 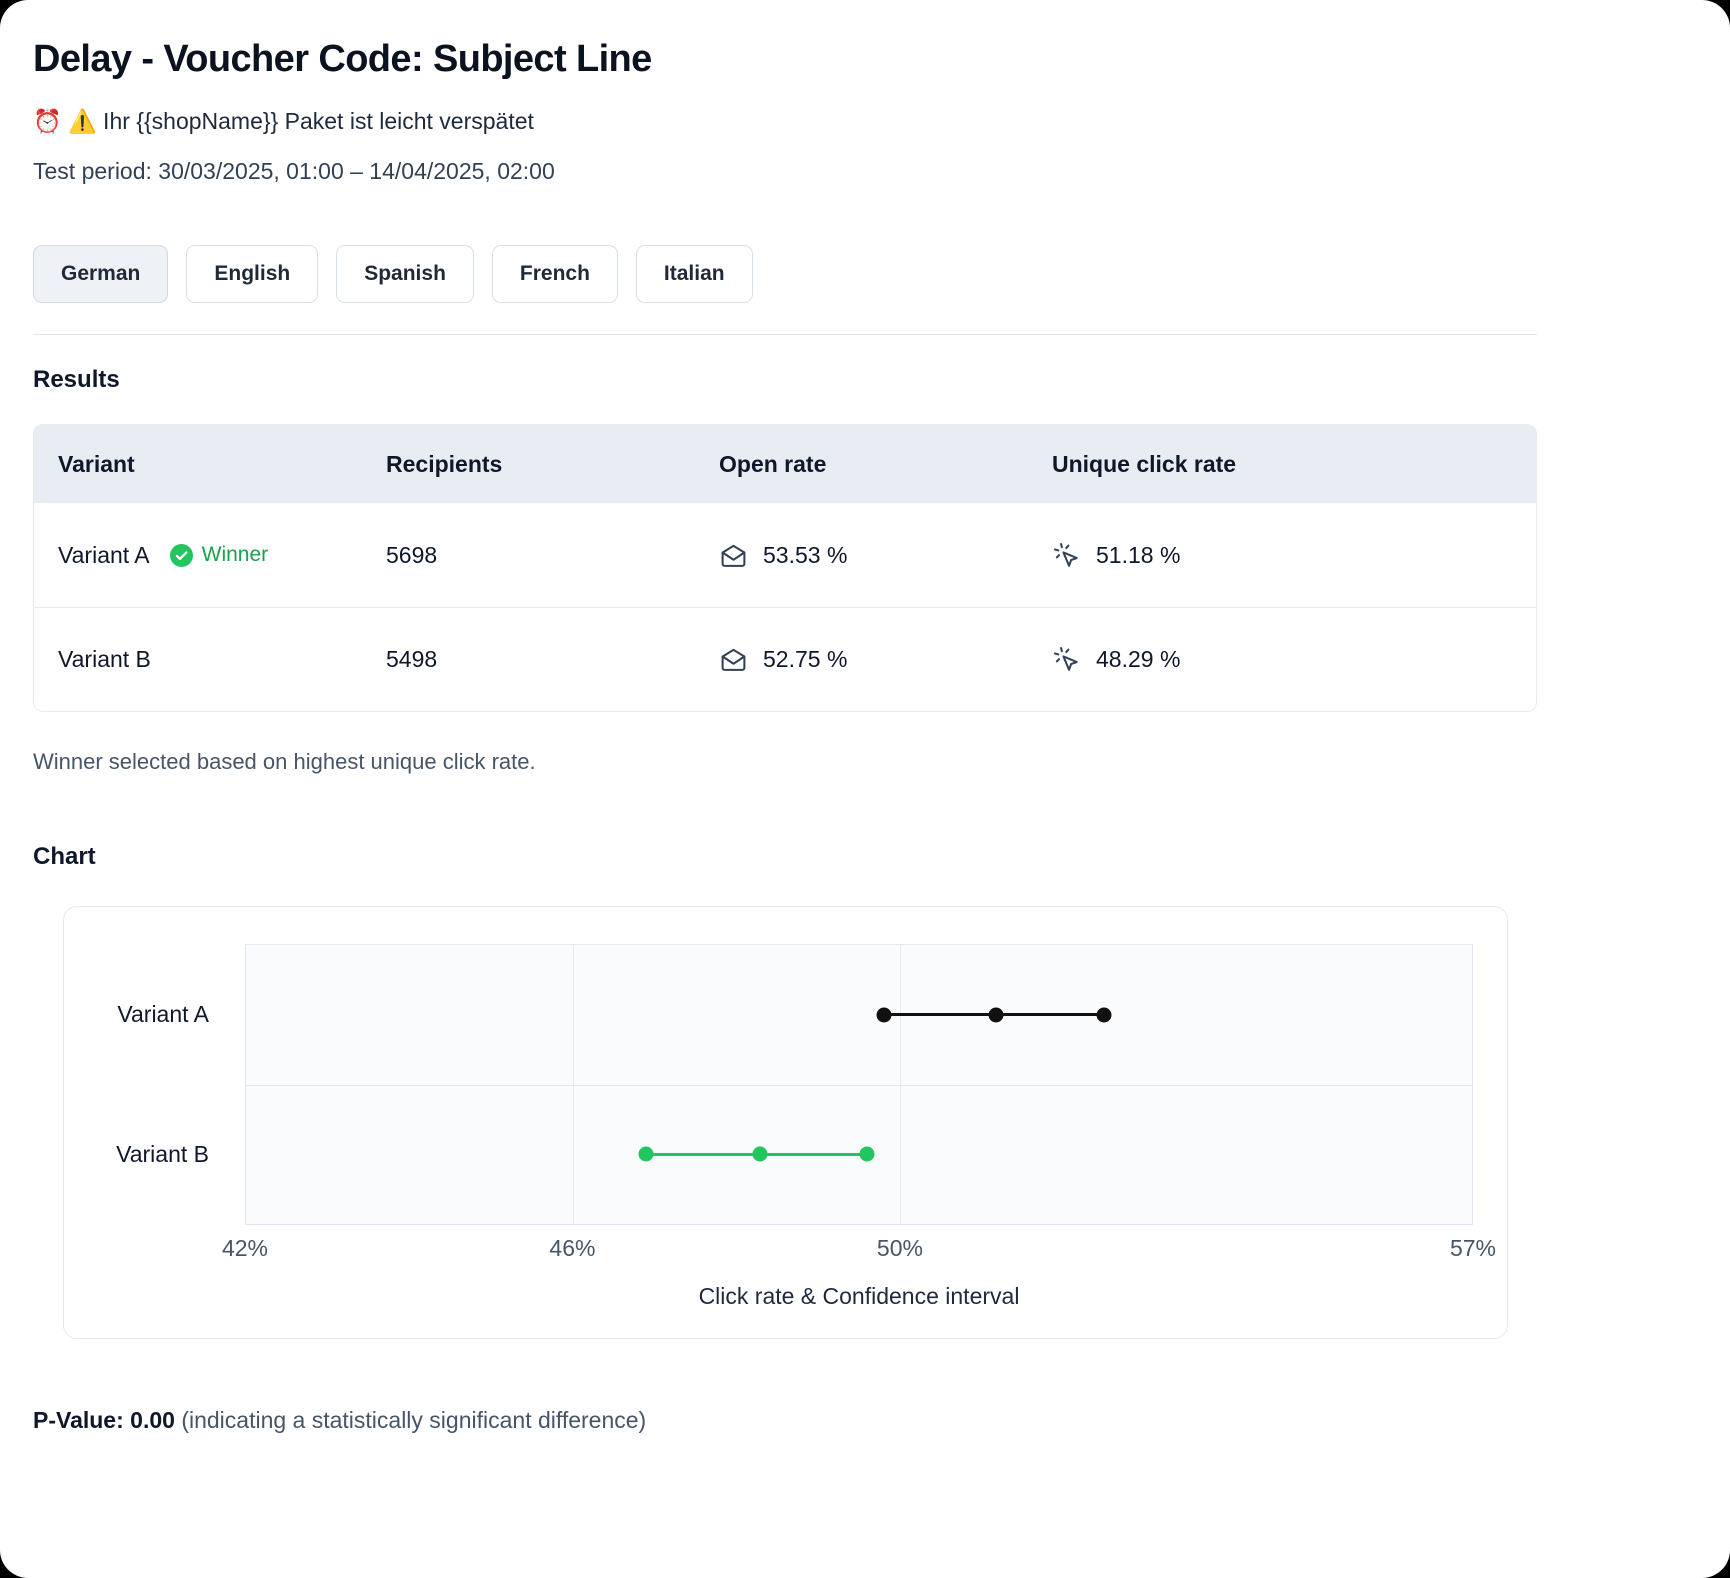 What do you see at coordinates (104, 554) in the screenshot?
I see `variant-name: Variant A` at bounding box center [104, 554].